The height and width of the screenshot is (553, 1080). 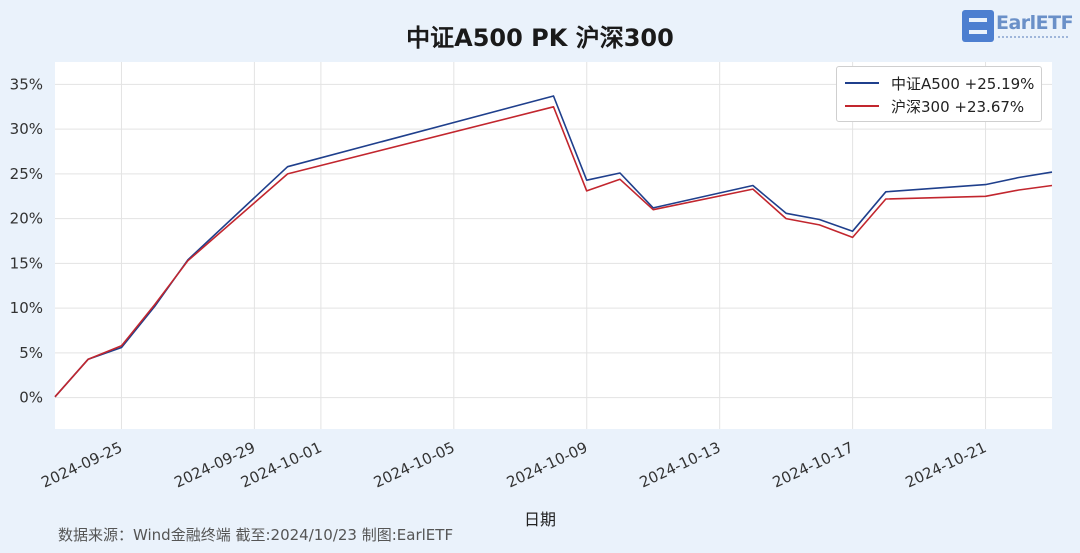 I want to click on x-tick-label: 2024-10-13, so click(x=680, y=464).